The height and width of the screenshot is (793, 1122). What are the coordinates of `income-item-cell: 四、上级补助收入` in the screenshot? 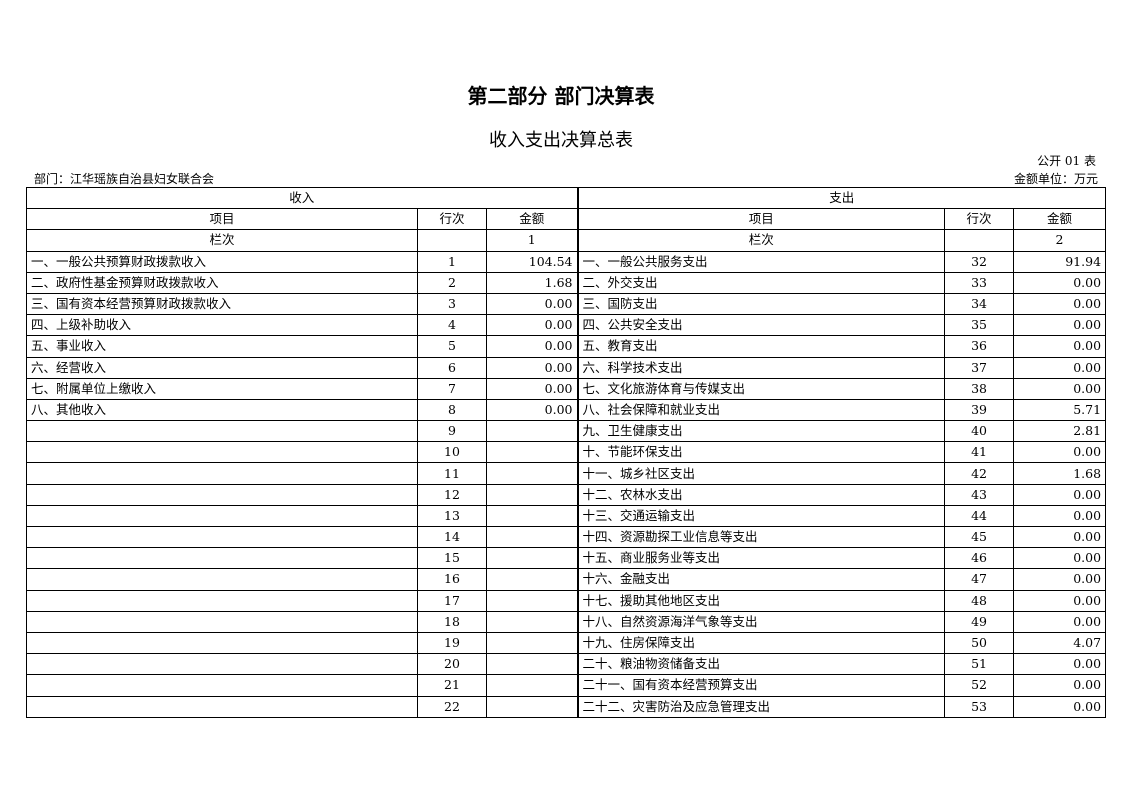 It's located at (222, 325).